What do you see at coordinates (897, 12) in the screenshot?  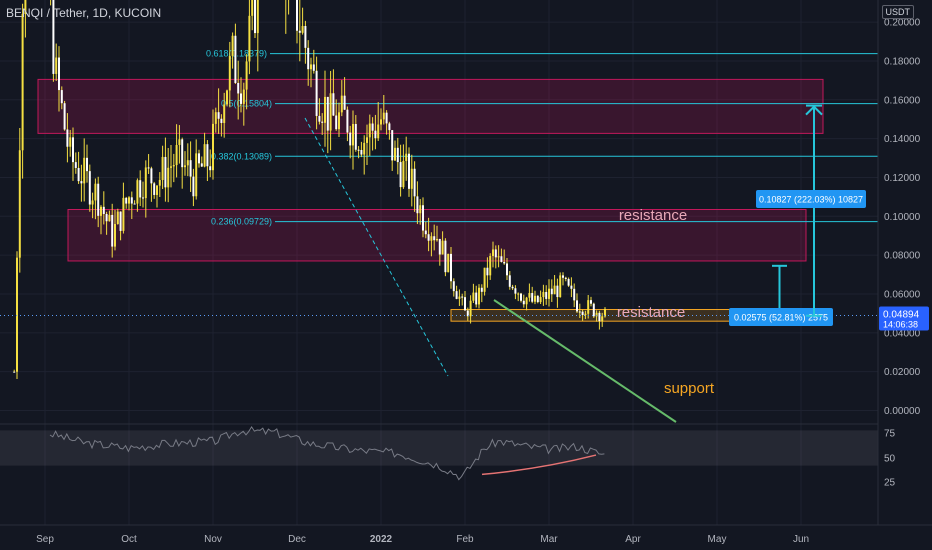 I see `currency-label: USDT` at bounding box center [897, 12].